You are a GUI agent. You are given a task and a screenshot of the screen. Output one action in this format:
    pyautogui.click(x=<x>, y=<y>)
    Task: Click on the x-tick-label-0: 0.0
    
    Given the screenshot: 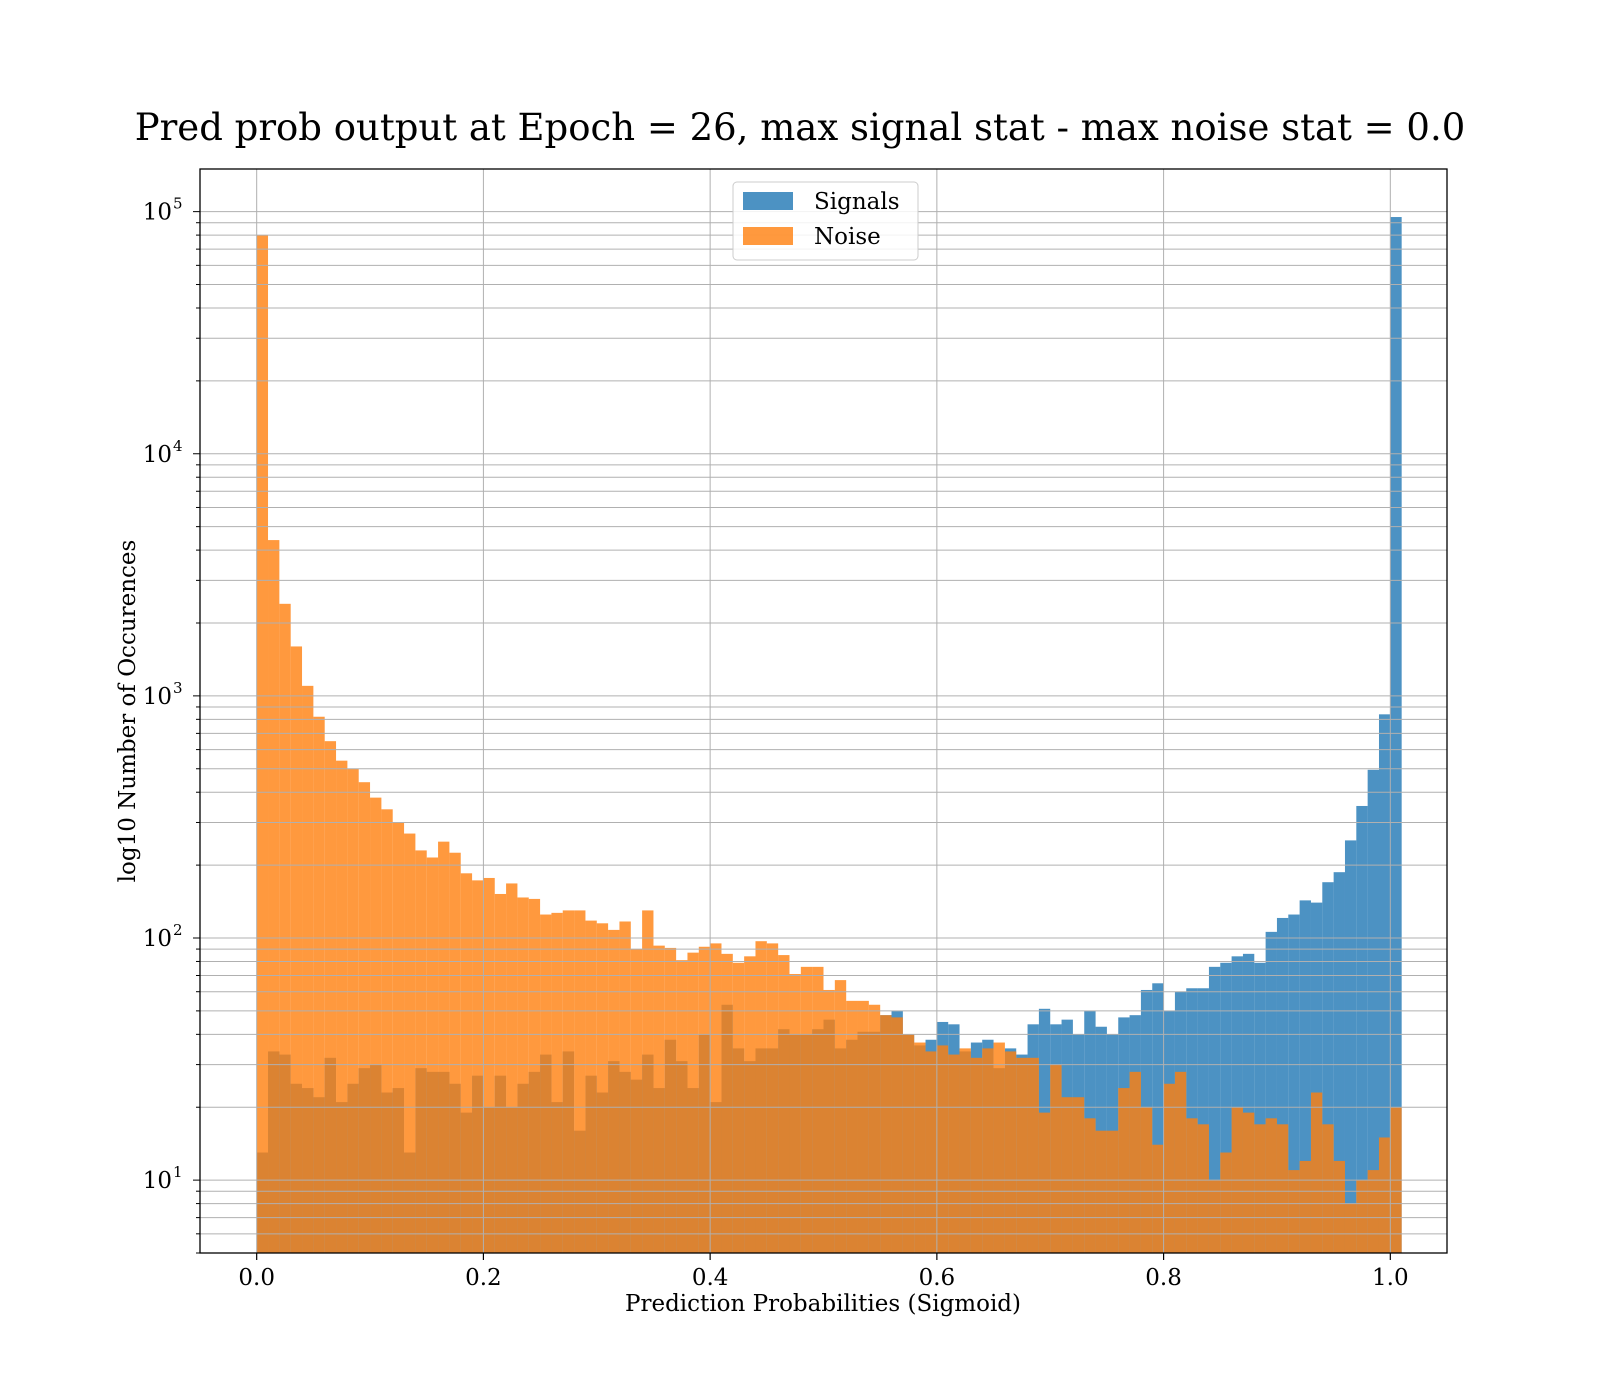 What is the action you would take?
    pyautogui.click(x=256, y=1278)
    